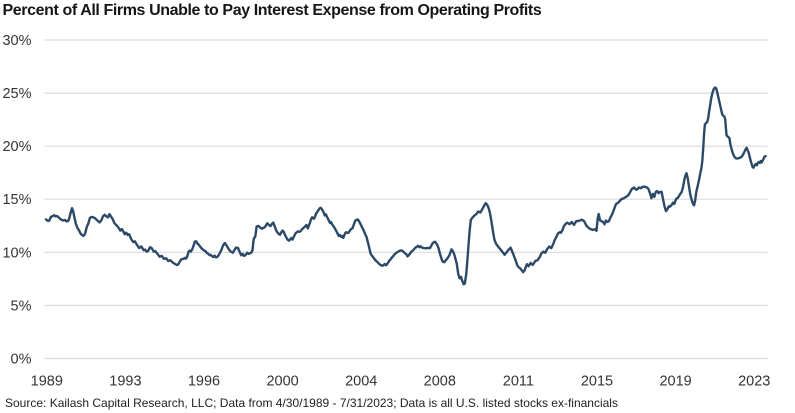  I want to click on svg-text: 20%, so click(16, 147).